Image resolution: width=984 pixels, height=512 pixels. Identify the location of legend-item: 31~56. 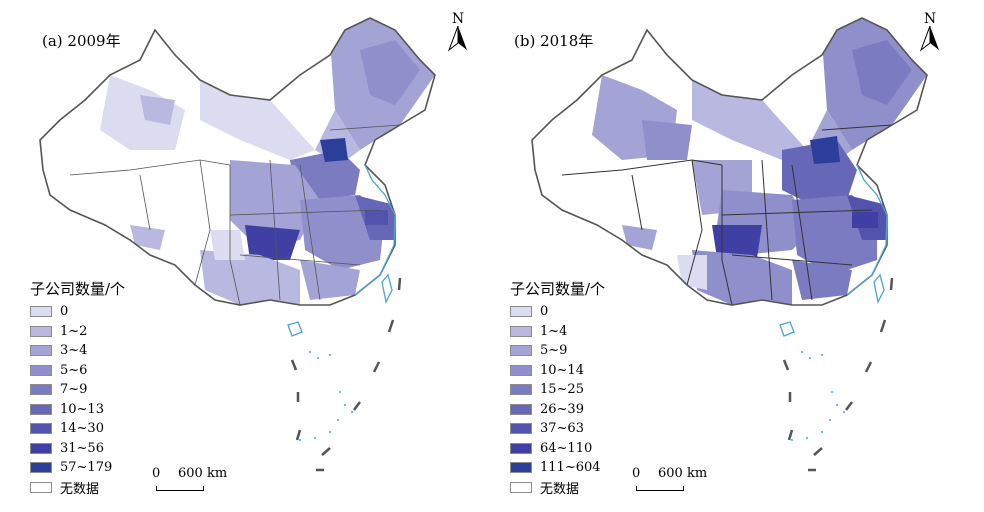
(77, 449).